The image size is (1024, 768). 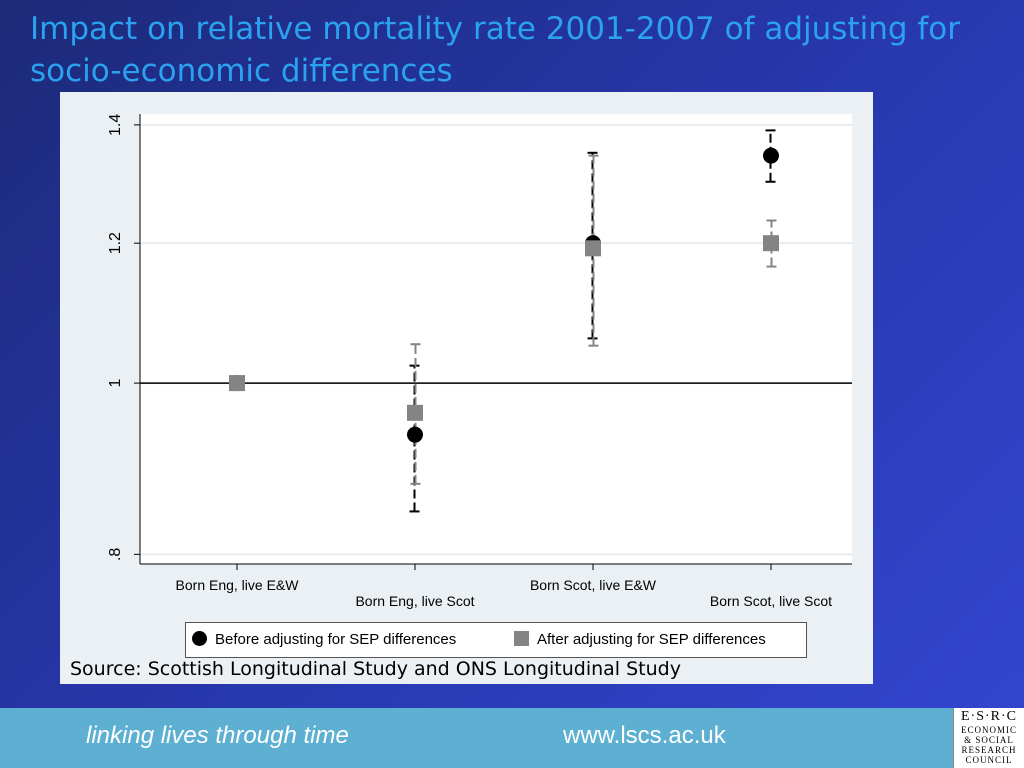 What do you see at coordinates (988, 730) in the screenshot?
I see `logo-line: ECONOMIC` at bounding box center [988, 730].